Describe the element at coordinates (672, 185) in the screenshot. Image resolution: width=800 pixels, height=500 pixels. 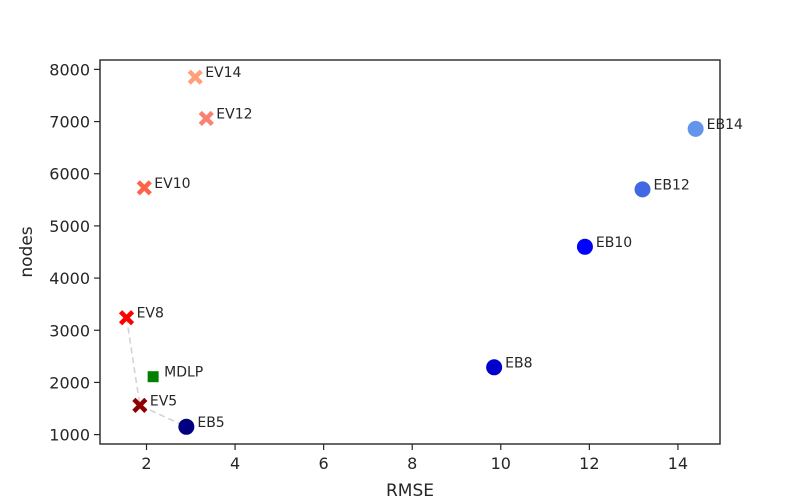
I see `point-label-eb12: EB12` at that location.